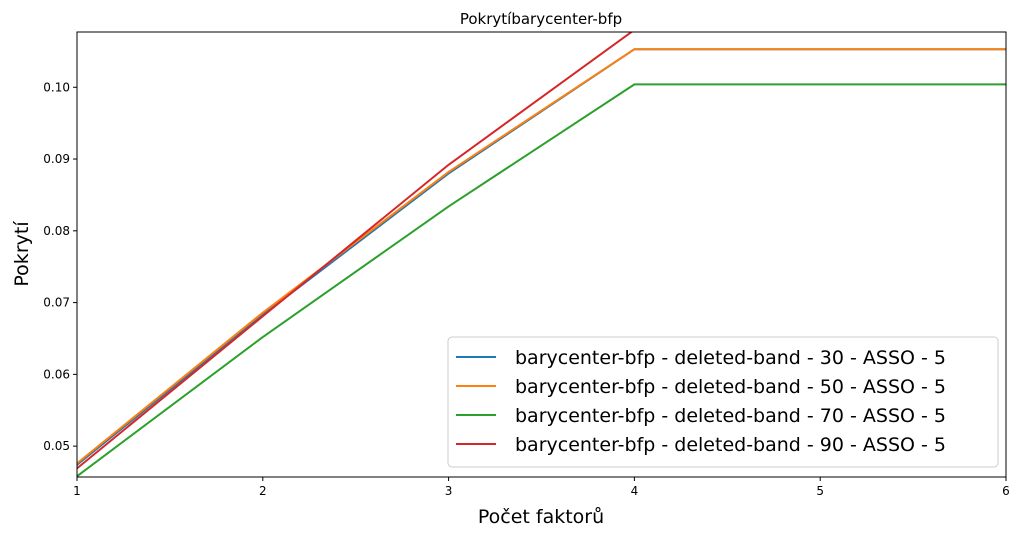 This screenshot has height=536, width=1020. What do you see at coordinates (56, 374) in the screenshot?
I see `y-tick-label: 0.06` at bounding box center [56, 374].